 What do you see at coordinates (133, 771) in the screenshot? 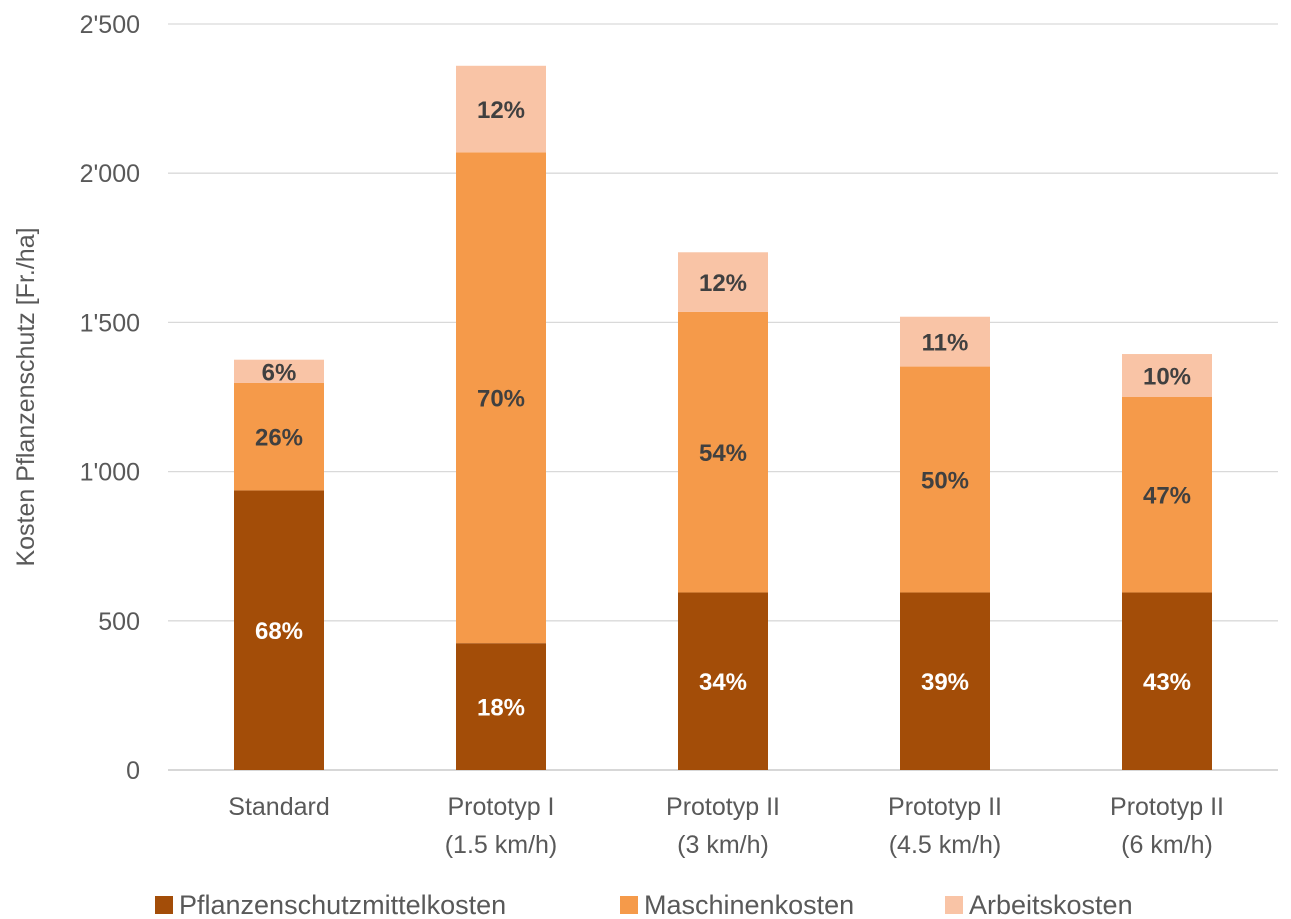
I see `y-tick-label: 0` at bounding box center [133, 771].